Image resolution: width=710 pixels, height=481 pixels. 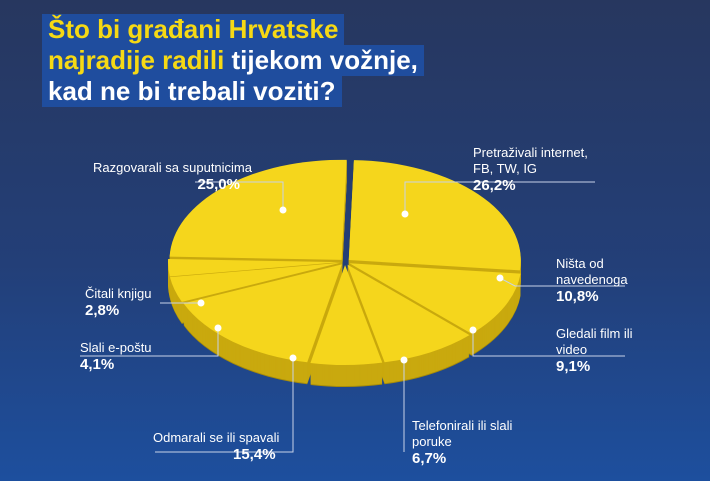 What do you see at coordinates (473, 330) in the screenshot?
I see `dot-gledali` at bounding box center [473, 330].